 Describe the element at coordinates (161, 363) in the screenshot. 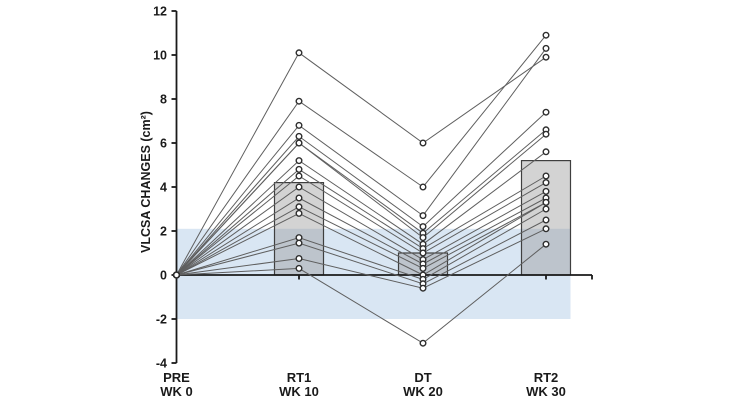

I see `y-tick-label: -4` at that location.